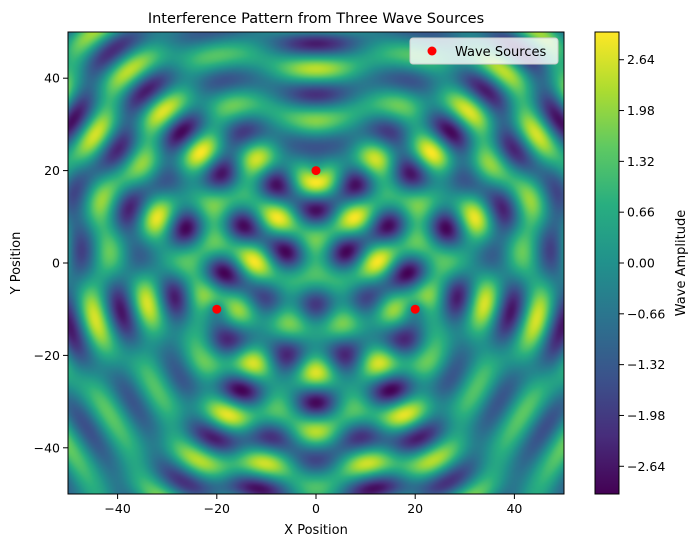 This screenshot has height=547, width=700. I want to click on colorbar-label: Wave Amplitude, so click(681, 263).